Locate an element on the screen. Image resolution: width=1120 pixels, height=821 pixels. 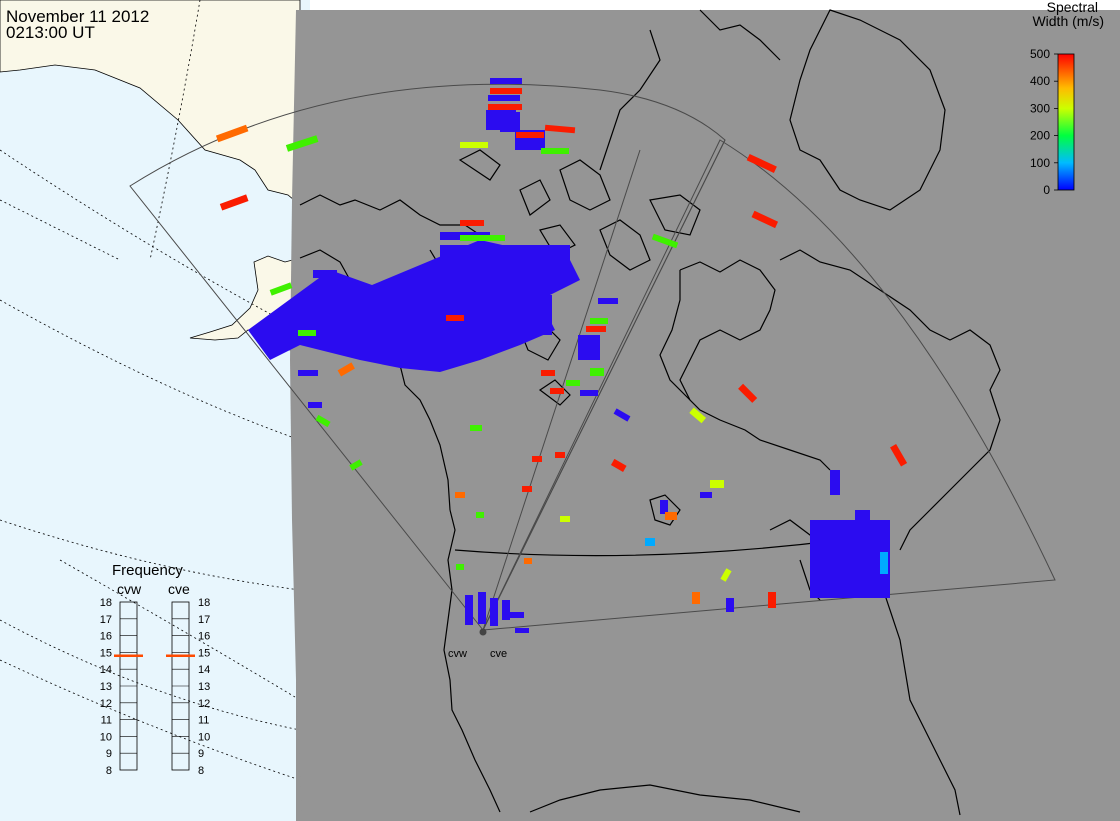
colorbar-gradient is located at coordinates (1066, 122).